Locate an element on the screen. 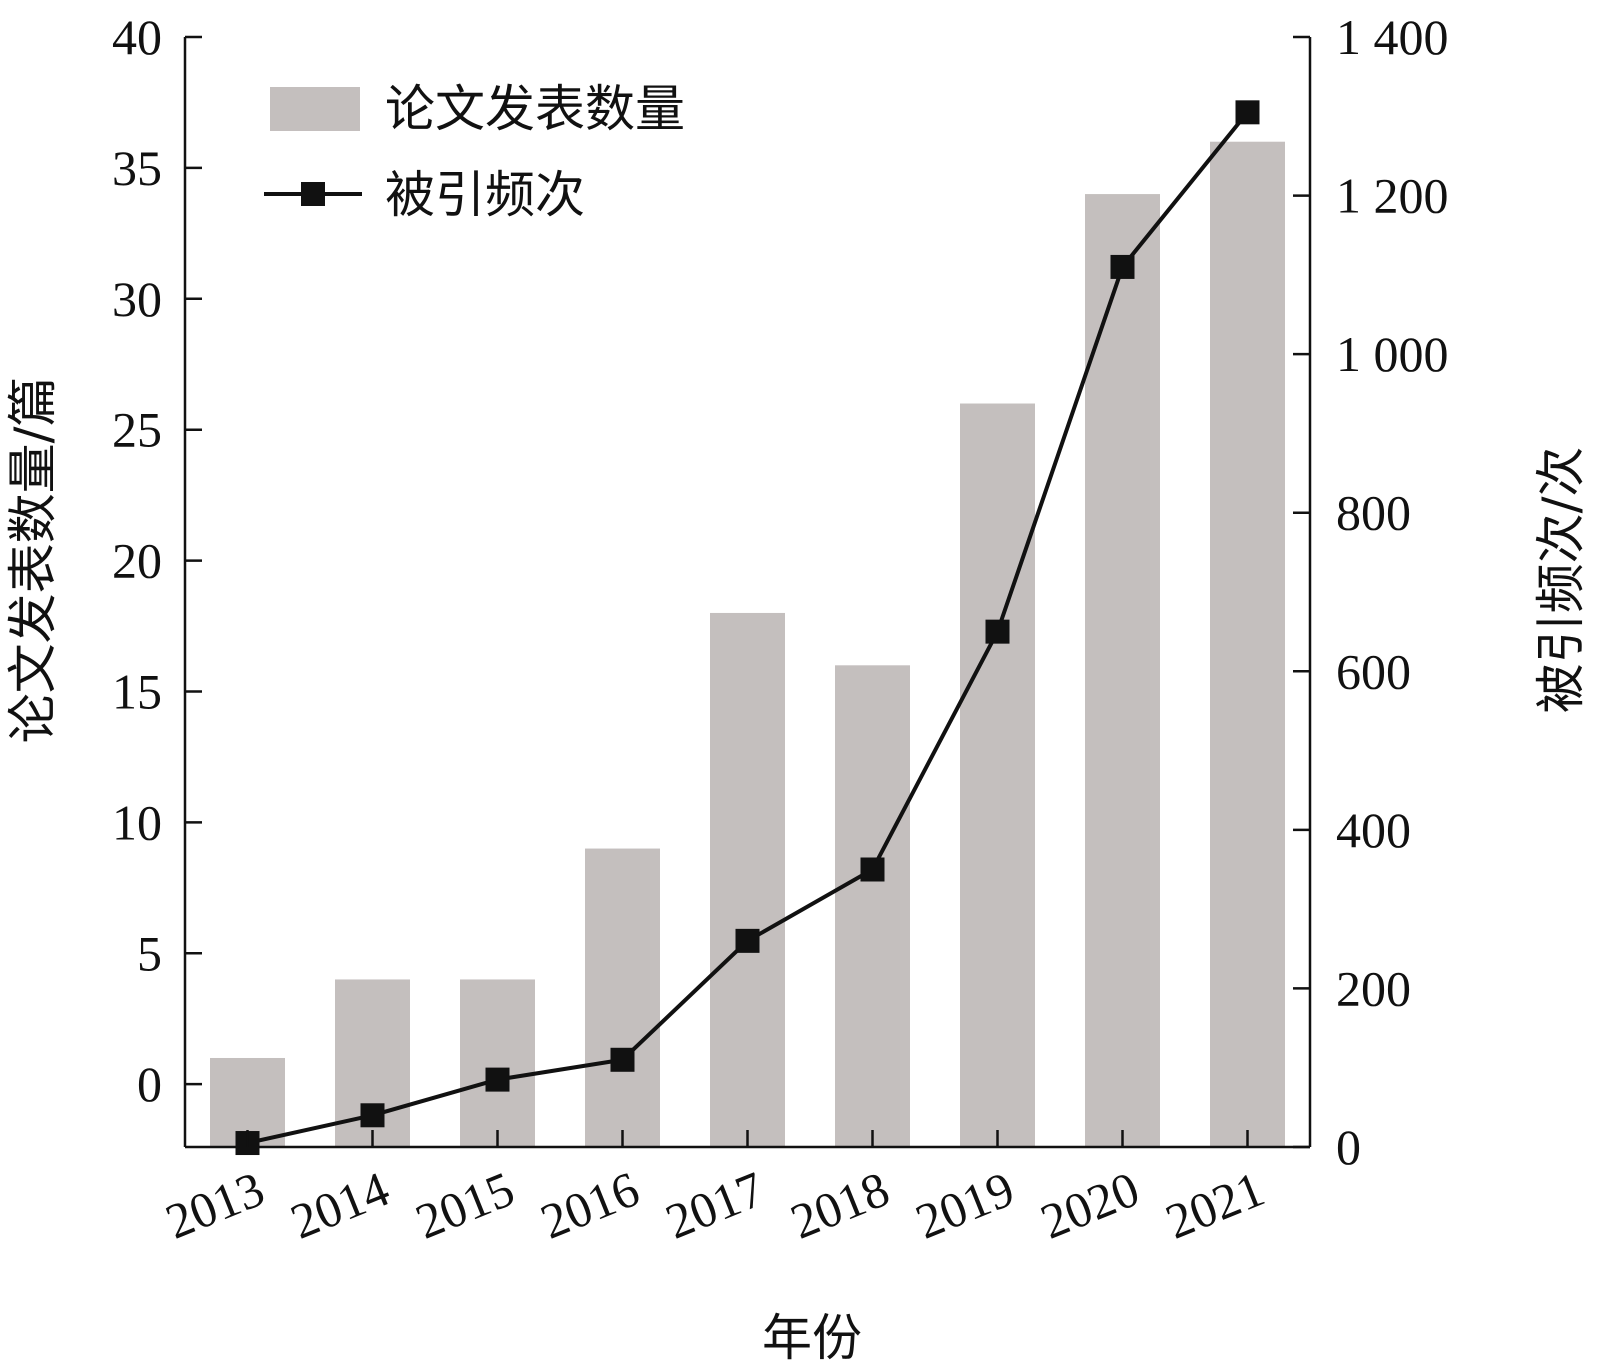  bar-2019 is located at coordinates (997, 775).